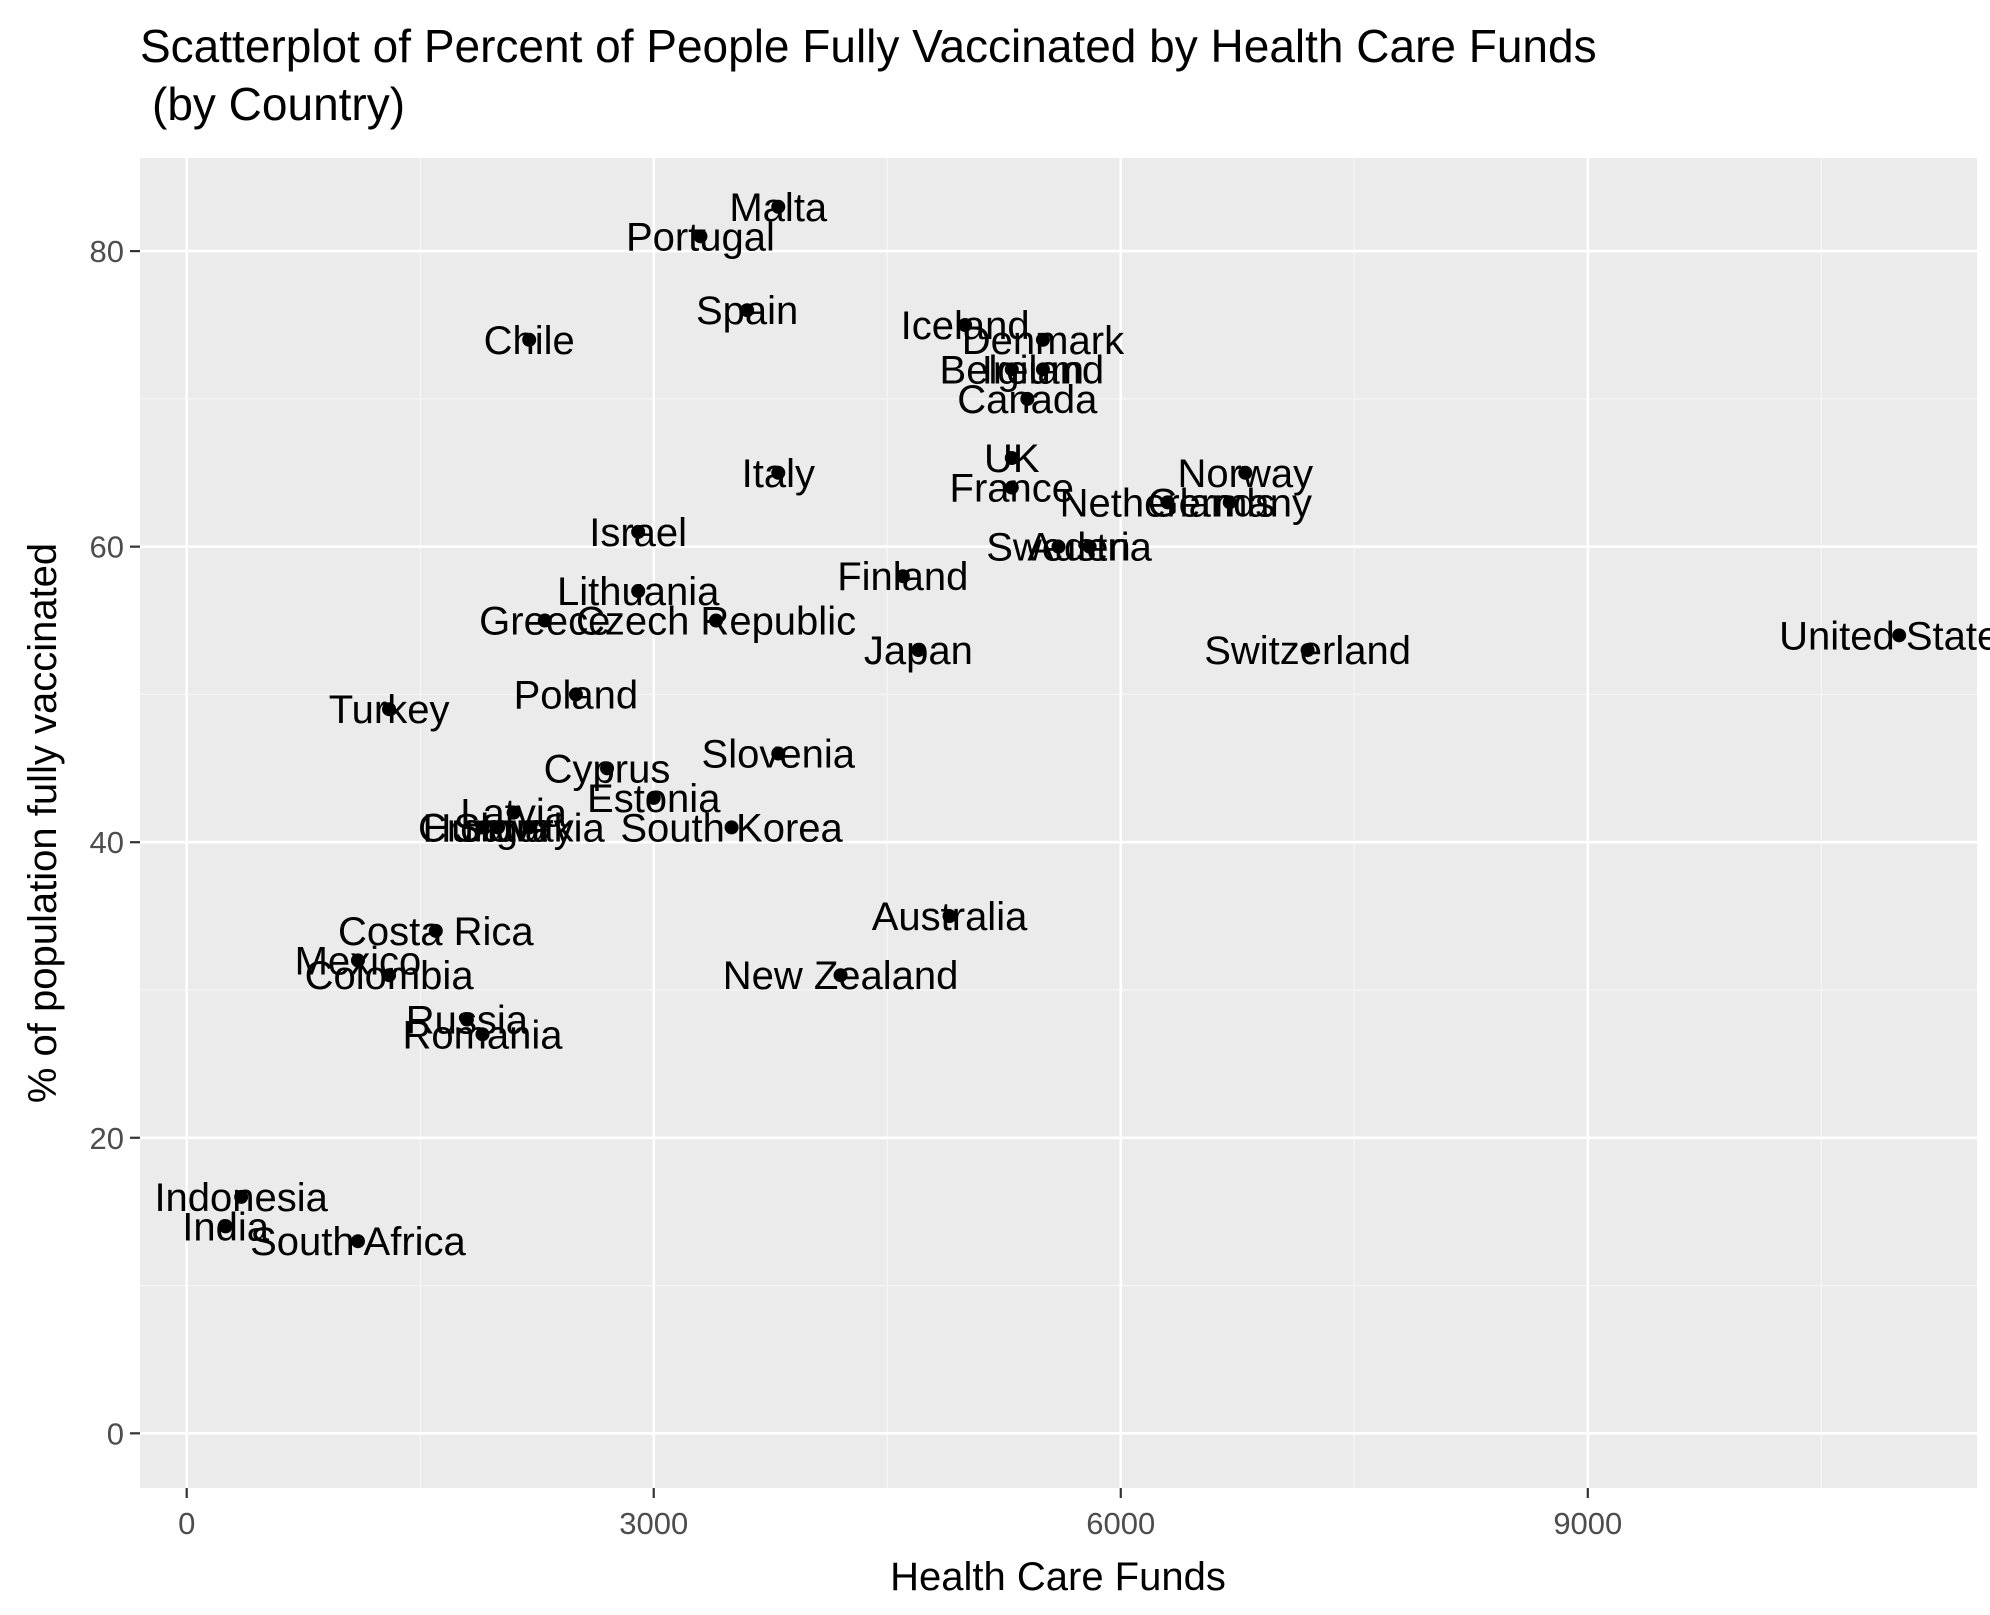 The image size is (1990, 1615). What do you see at coordinates (902, 577) in the screenshot?
I see `point-label: Finland` at bounding box center [902, 577].